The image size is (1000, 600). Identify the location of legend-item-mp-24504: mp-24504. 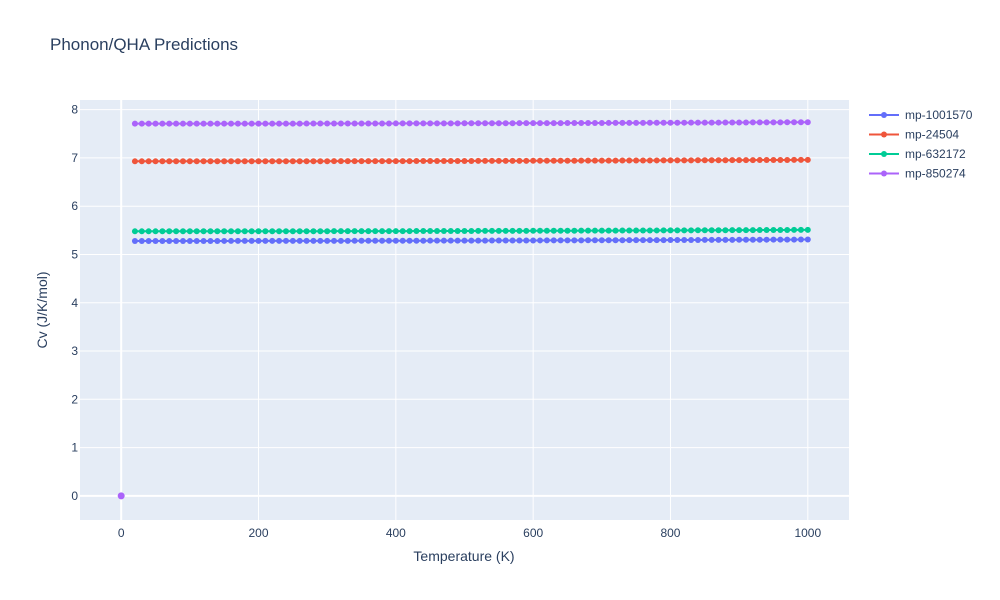
(914, 135).